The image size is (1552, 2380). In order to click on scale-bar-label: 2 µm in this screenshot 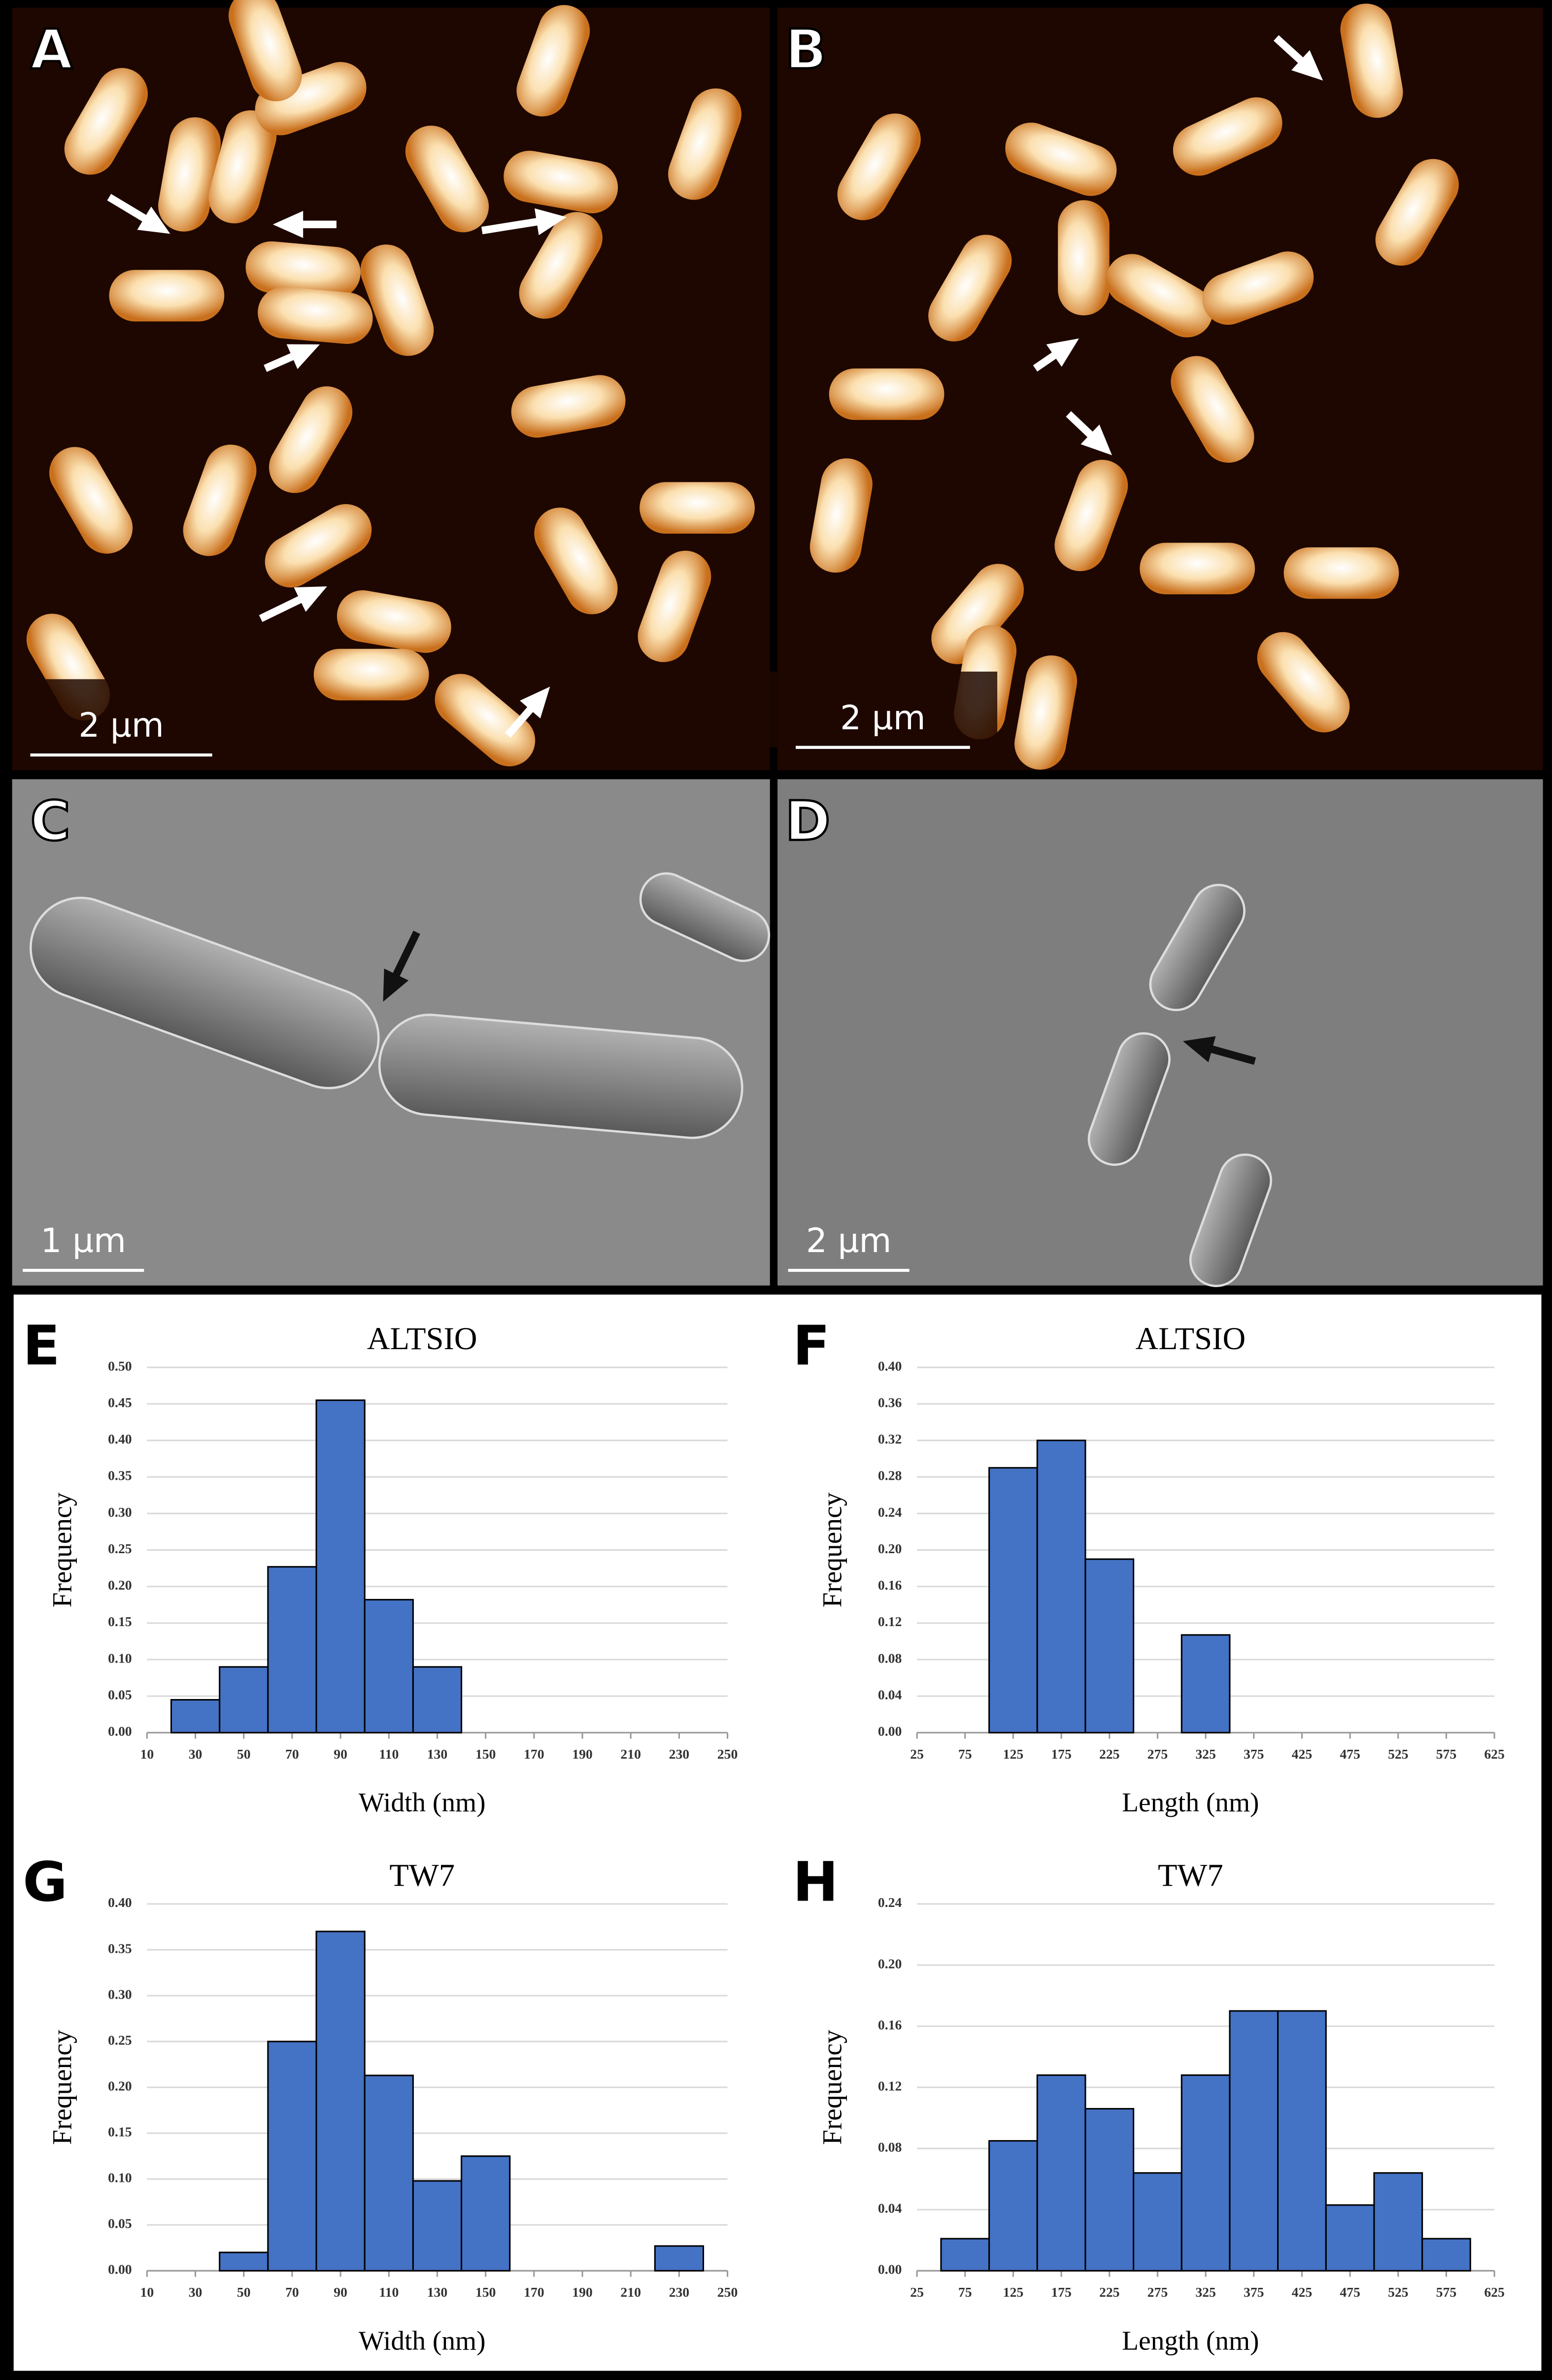, I will do `click(849, 1240)`.